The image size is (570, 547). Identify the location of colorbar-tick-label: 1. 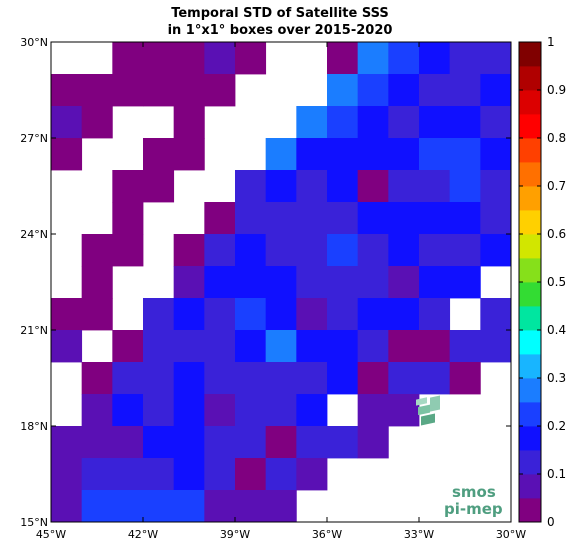
(551, 42).